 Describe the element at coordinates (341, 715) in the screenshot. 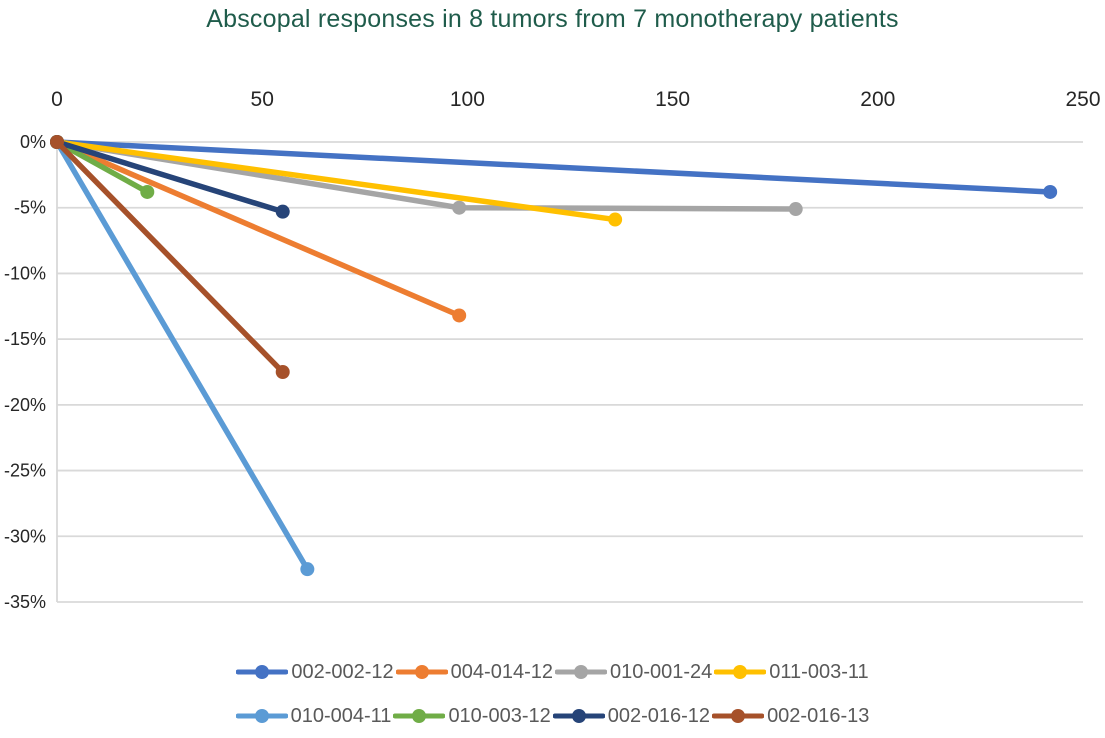

I see `legend-label-010-004-11: 010-004-11` at that location.